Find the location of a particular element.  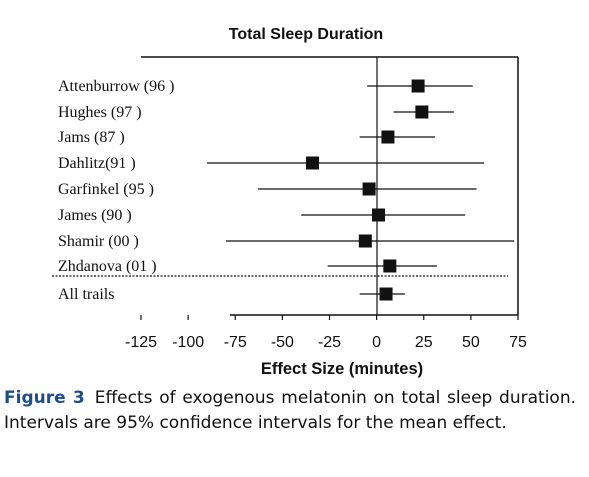

x-tick-label: 0 is located at coordinates (376, 342).